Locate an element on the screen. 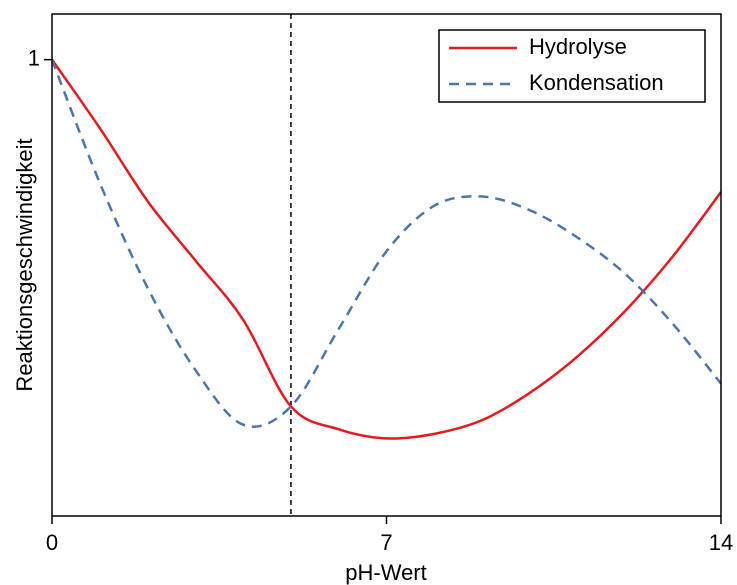 The width and height of the screenshot is (737, 585). legend-label: Kondensation is located at coordinates (596, 82).